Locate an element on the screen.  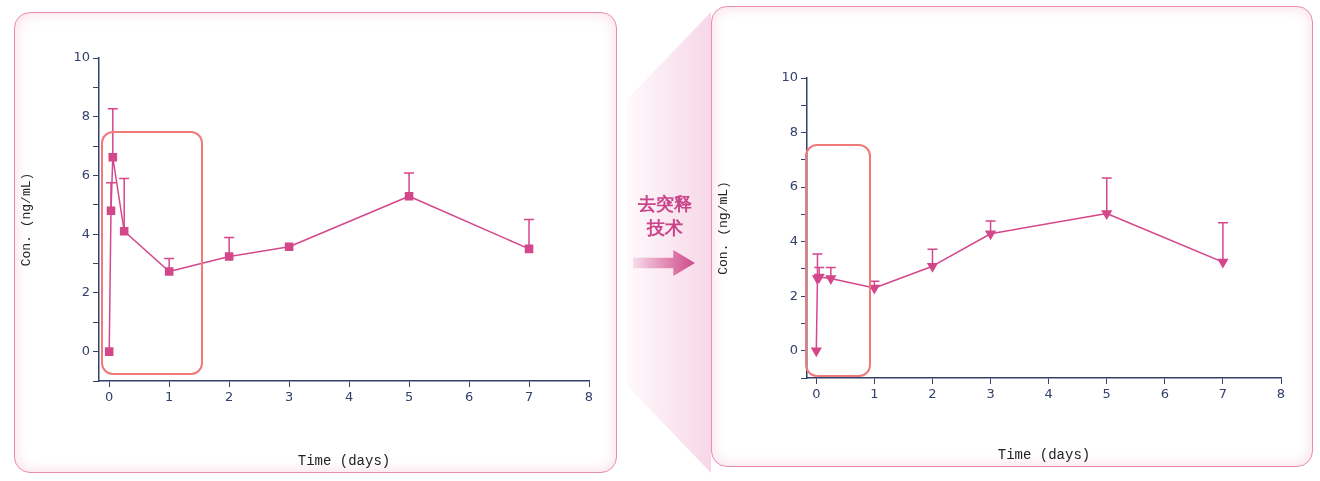
text: 去突释技术 is located at coordinates (665, 216).